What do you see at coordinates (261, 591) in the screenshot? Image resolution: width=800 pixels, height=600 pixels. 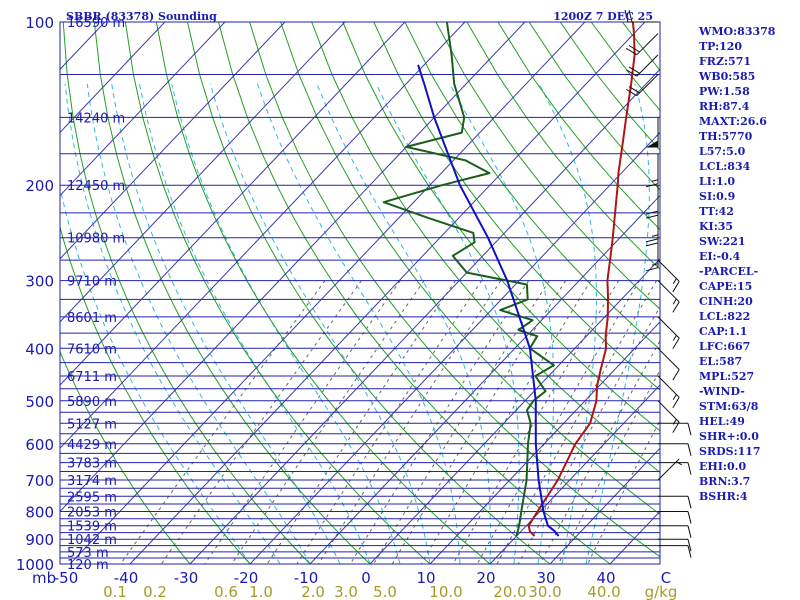 I see `mixing-ratio-tick-3: 1.0` at bounding box center [261, 591].